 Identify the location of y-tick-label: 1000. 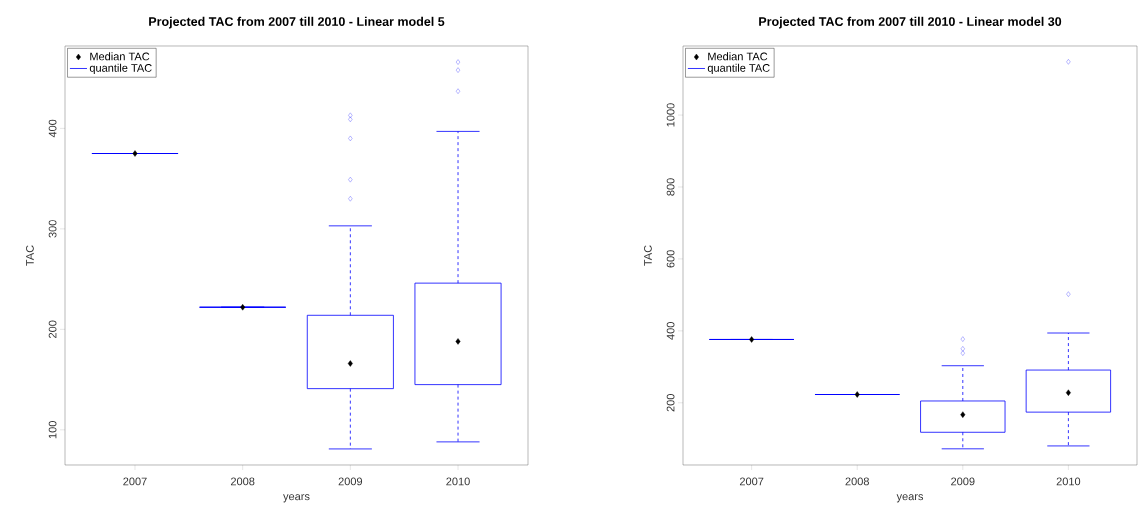
(670, 115).